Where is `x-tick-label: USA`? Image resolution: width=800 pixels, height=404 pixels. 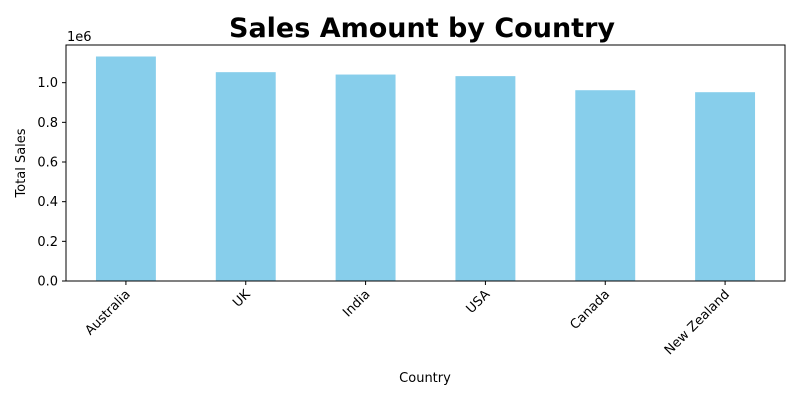 x-tick-label: USA is located at coordinates (479, 302).